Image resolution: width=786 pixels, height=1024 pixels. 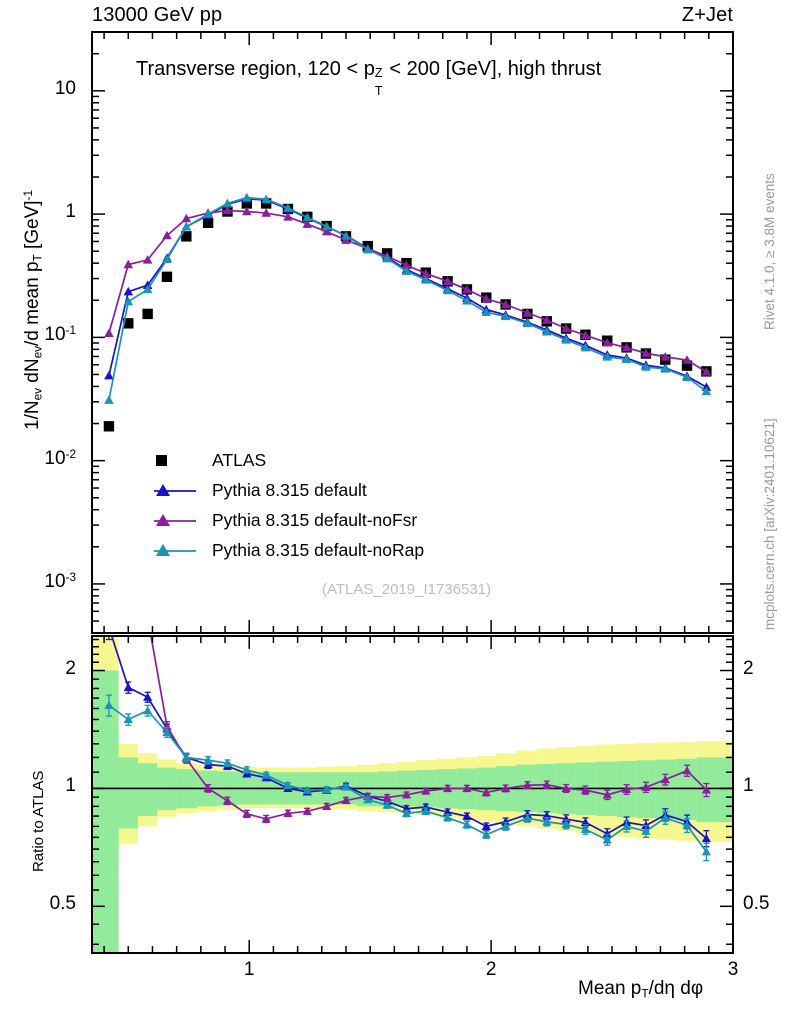 I want to click on y-axis-label: 1/Nev dNev/d mean pT [GeV]-1, so click(x=33, y=310).